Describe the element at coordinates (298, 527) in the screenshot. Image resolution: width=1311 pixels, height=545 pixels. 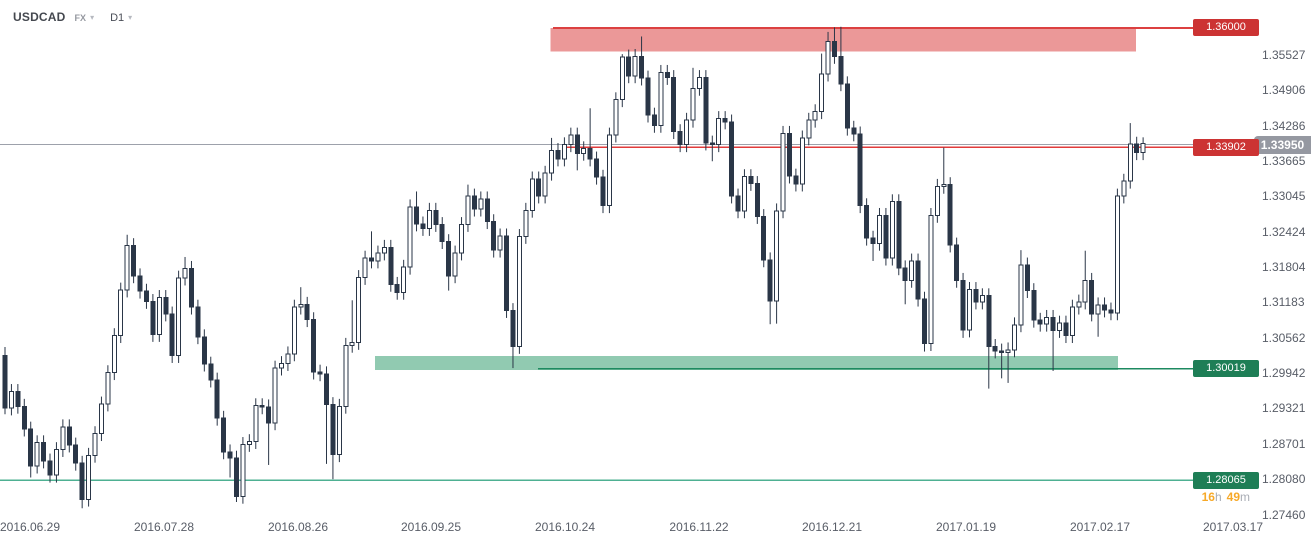
I see `time-tick-label: 2016.08.26` at that location.